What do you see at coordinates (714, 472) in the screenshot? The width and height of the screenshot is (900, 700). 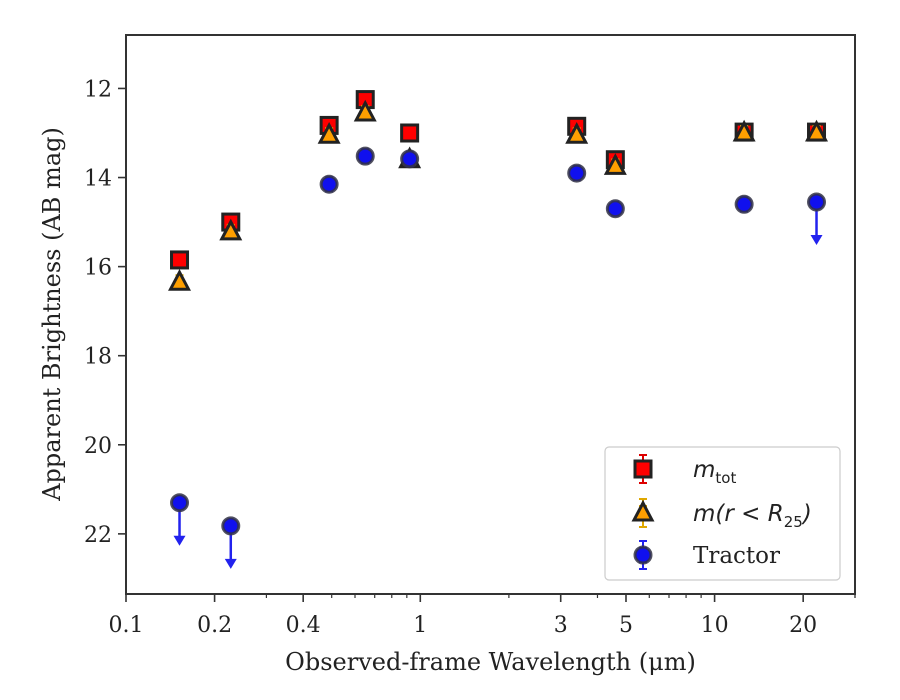 I see `legend-label: mtot` at bounding box center [714, 472].